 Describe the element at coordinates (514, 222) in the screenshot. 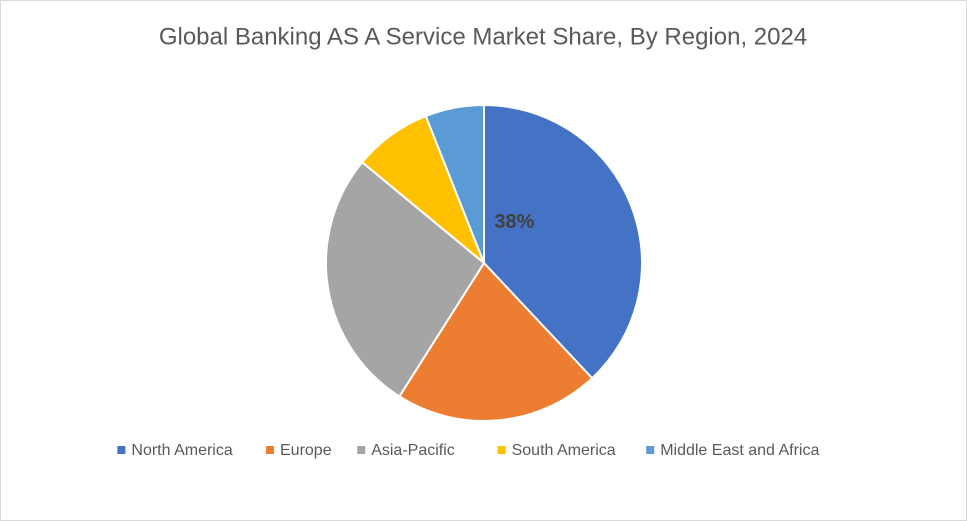

I see `data-label: 38%` at that location.